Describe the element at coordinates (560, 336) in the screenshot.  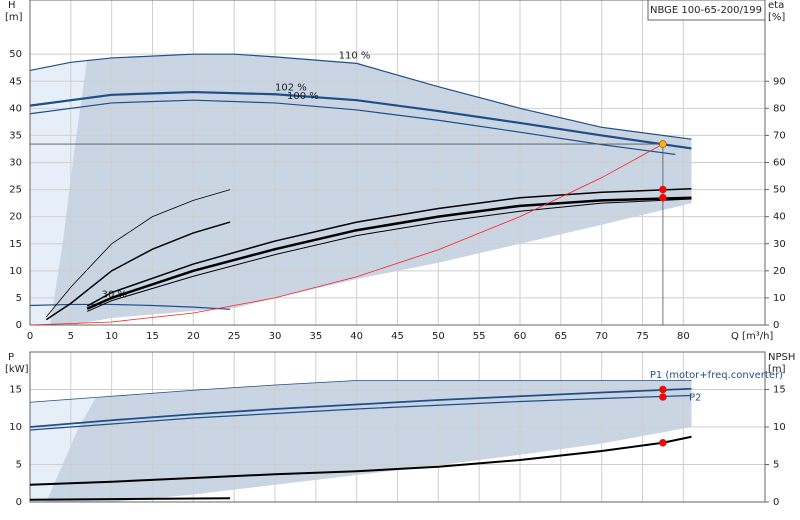
I see `x-tick-label: 65` at that location.